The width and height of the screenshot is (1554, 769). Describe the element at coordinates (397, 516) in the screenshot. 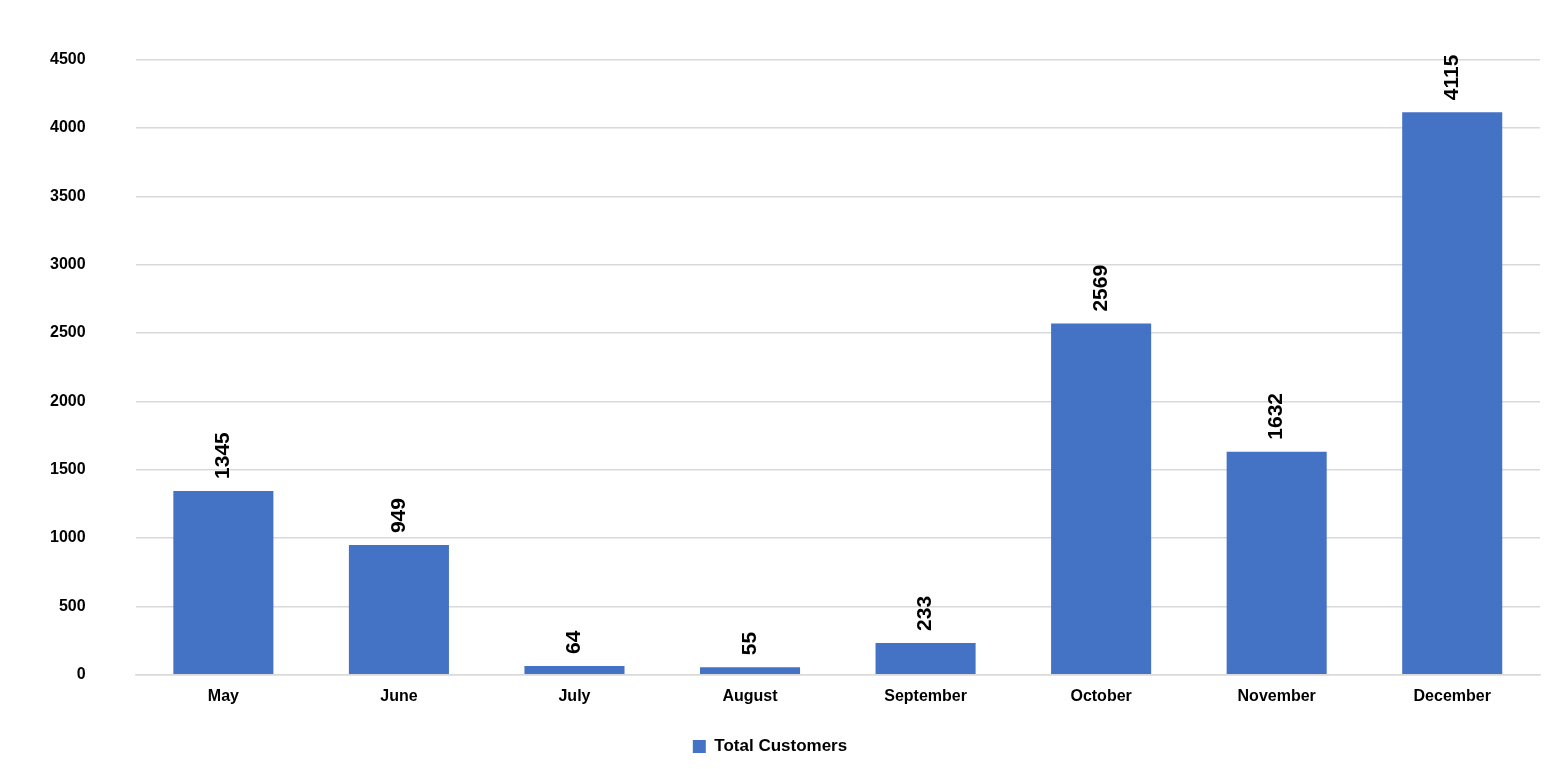

I see `data-label: 949` at that location.